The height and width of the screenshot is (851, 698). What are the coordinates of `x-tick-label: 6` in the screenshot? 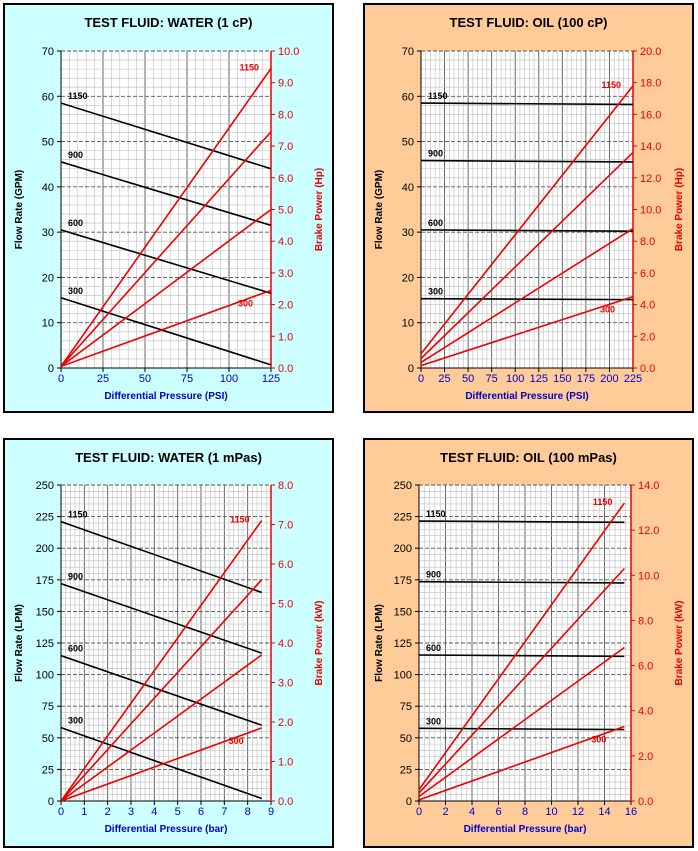 It's located at (201, 812).